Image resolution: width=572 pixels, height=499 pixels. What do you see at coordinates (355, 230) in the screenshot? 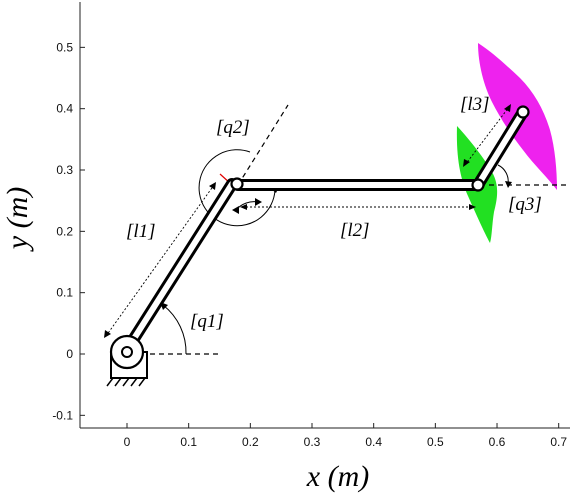
I see `label-l2: [l2]` at bounding box center [355, 230].